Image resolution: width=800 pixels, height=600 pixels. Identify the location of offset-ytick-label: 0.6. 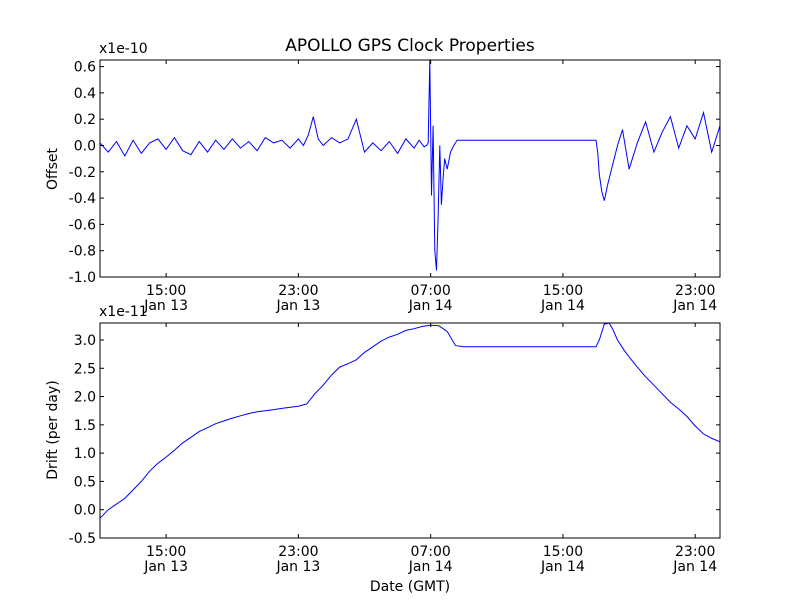
(85, 68).